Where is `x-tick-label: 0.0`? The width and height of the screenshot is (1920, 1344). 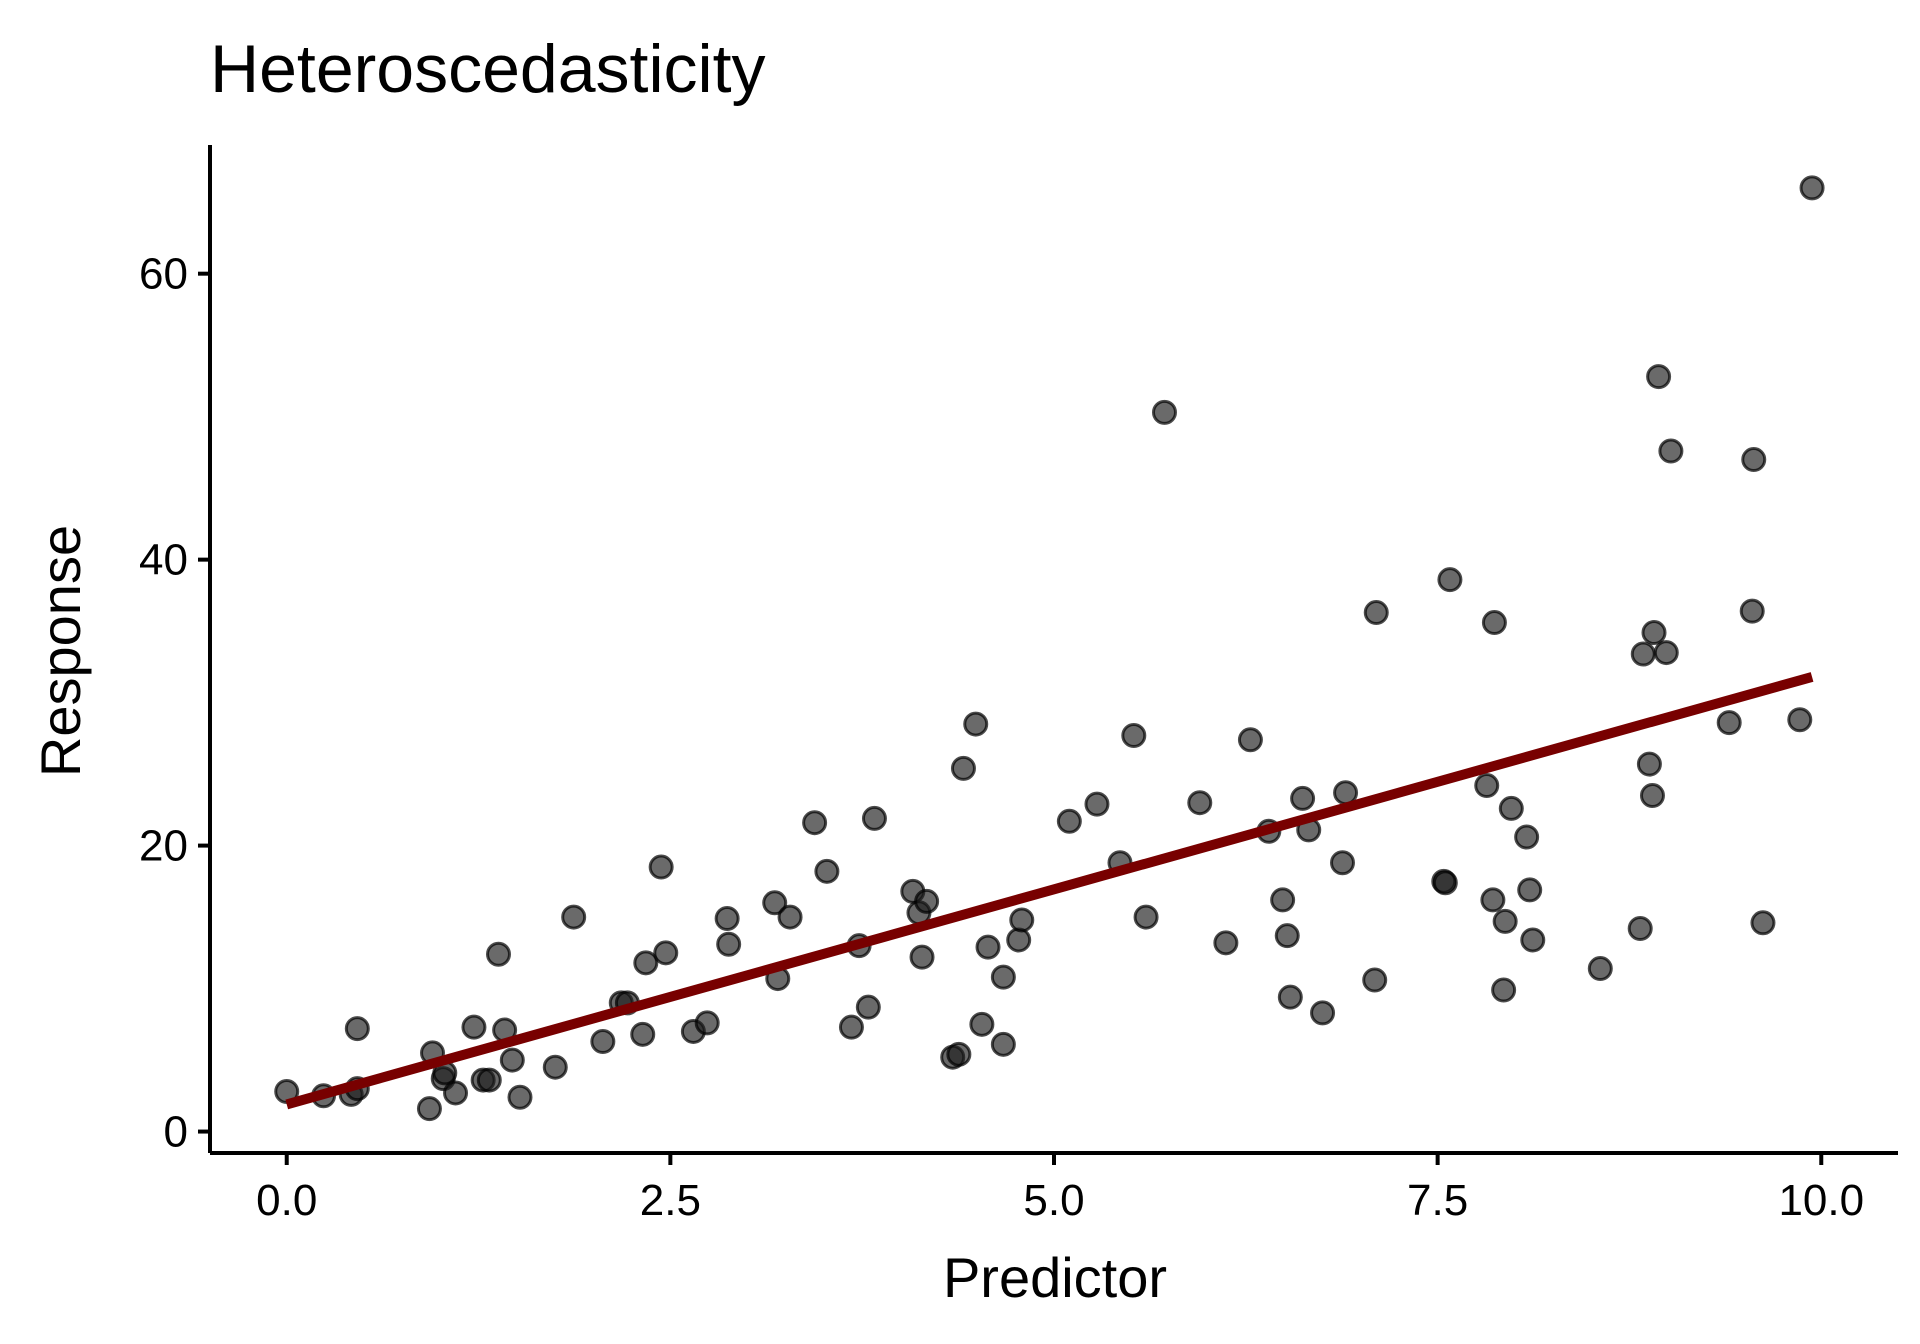 x-tick-label: 0.0 is located at coordinates (286, 1200).